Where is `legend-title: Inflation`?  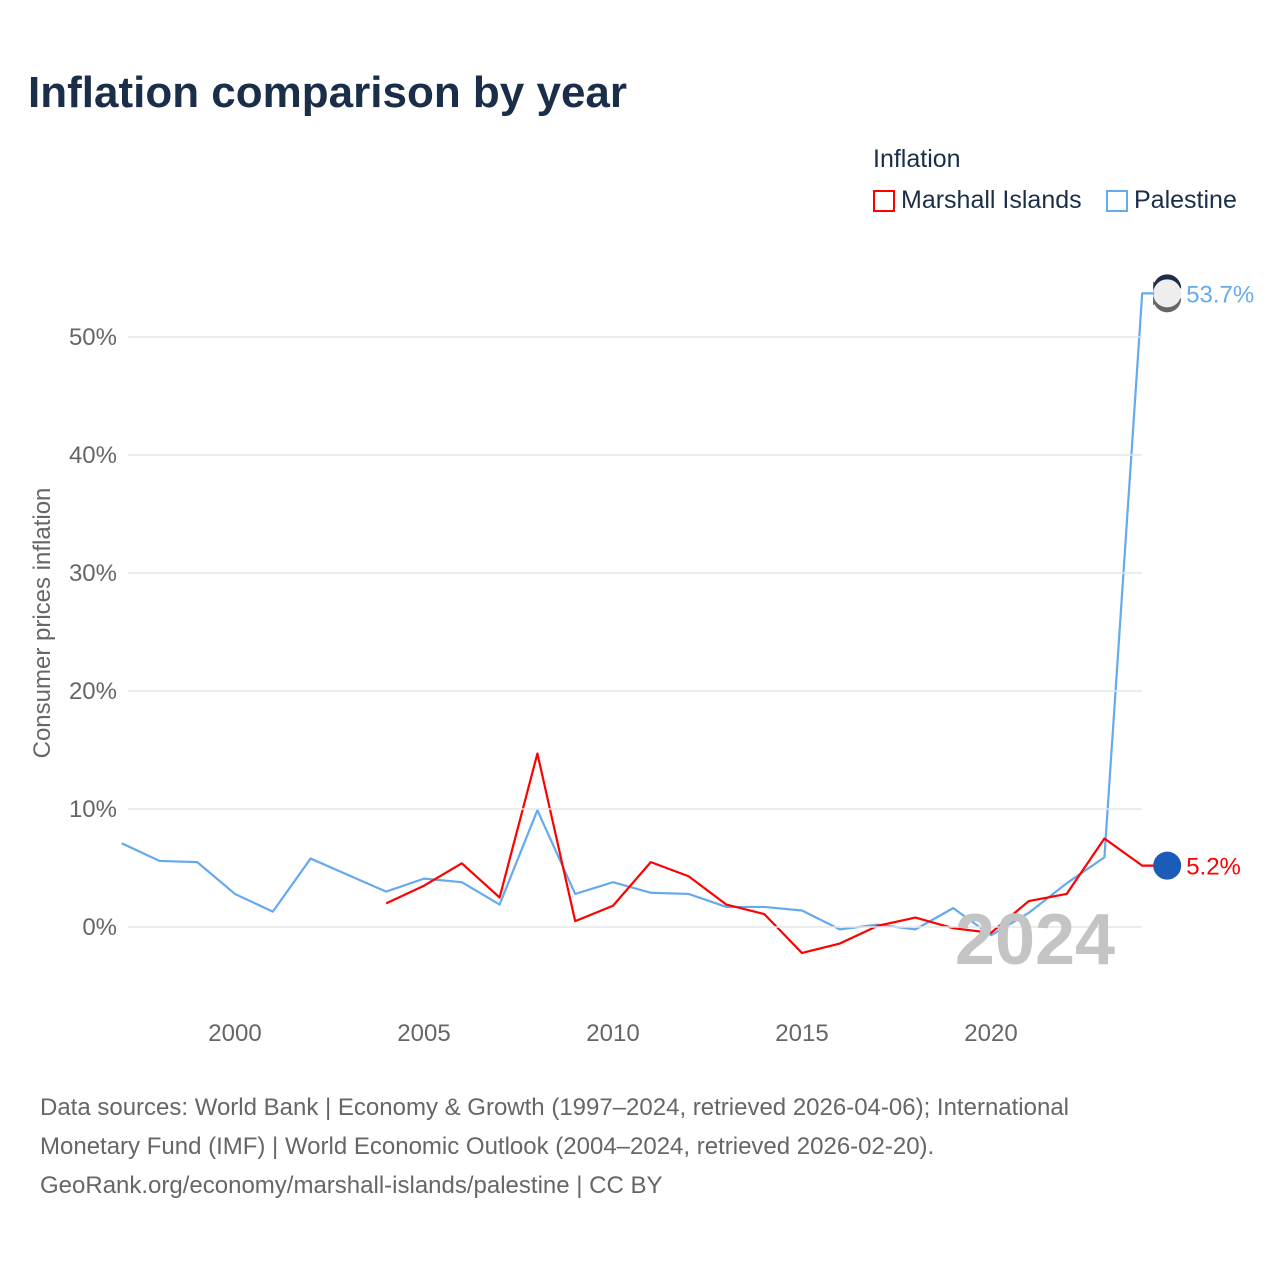
legend-title: Inflation is located at coordinates (917, 159).